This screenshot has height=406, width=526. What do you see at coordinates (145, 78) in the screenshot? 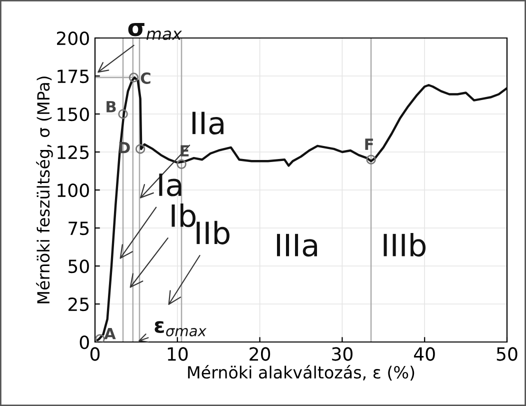
I see `annotation: C` at bounding box center [145, 78].